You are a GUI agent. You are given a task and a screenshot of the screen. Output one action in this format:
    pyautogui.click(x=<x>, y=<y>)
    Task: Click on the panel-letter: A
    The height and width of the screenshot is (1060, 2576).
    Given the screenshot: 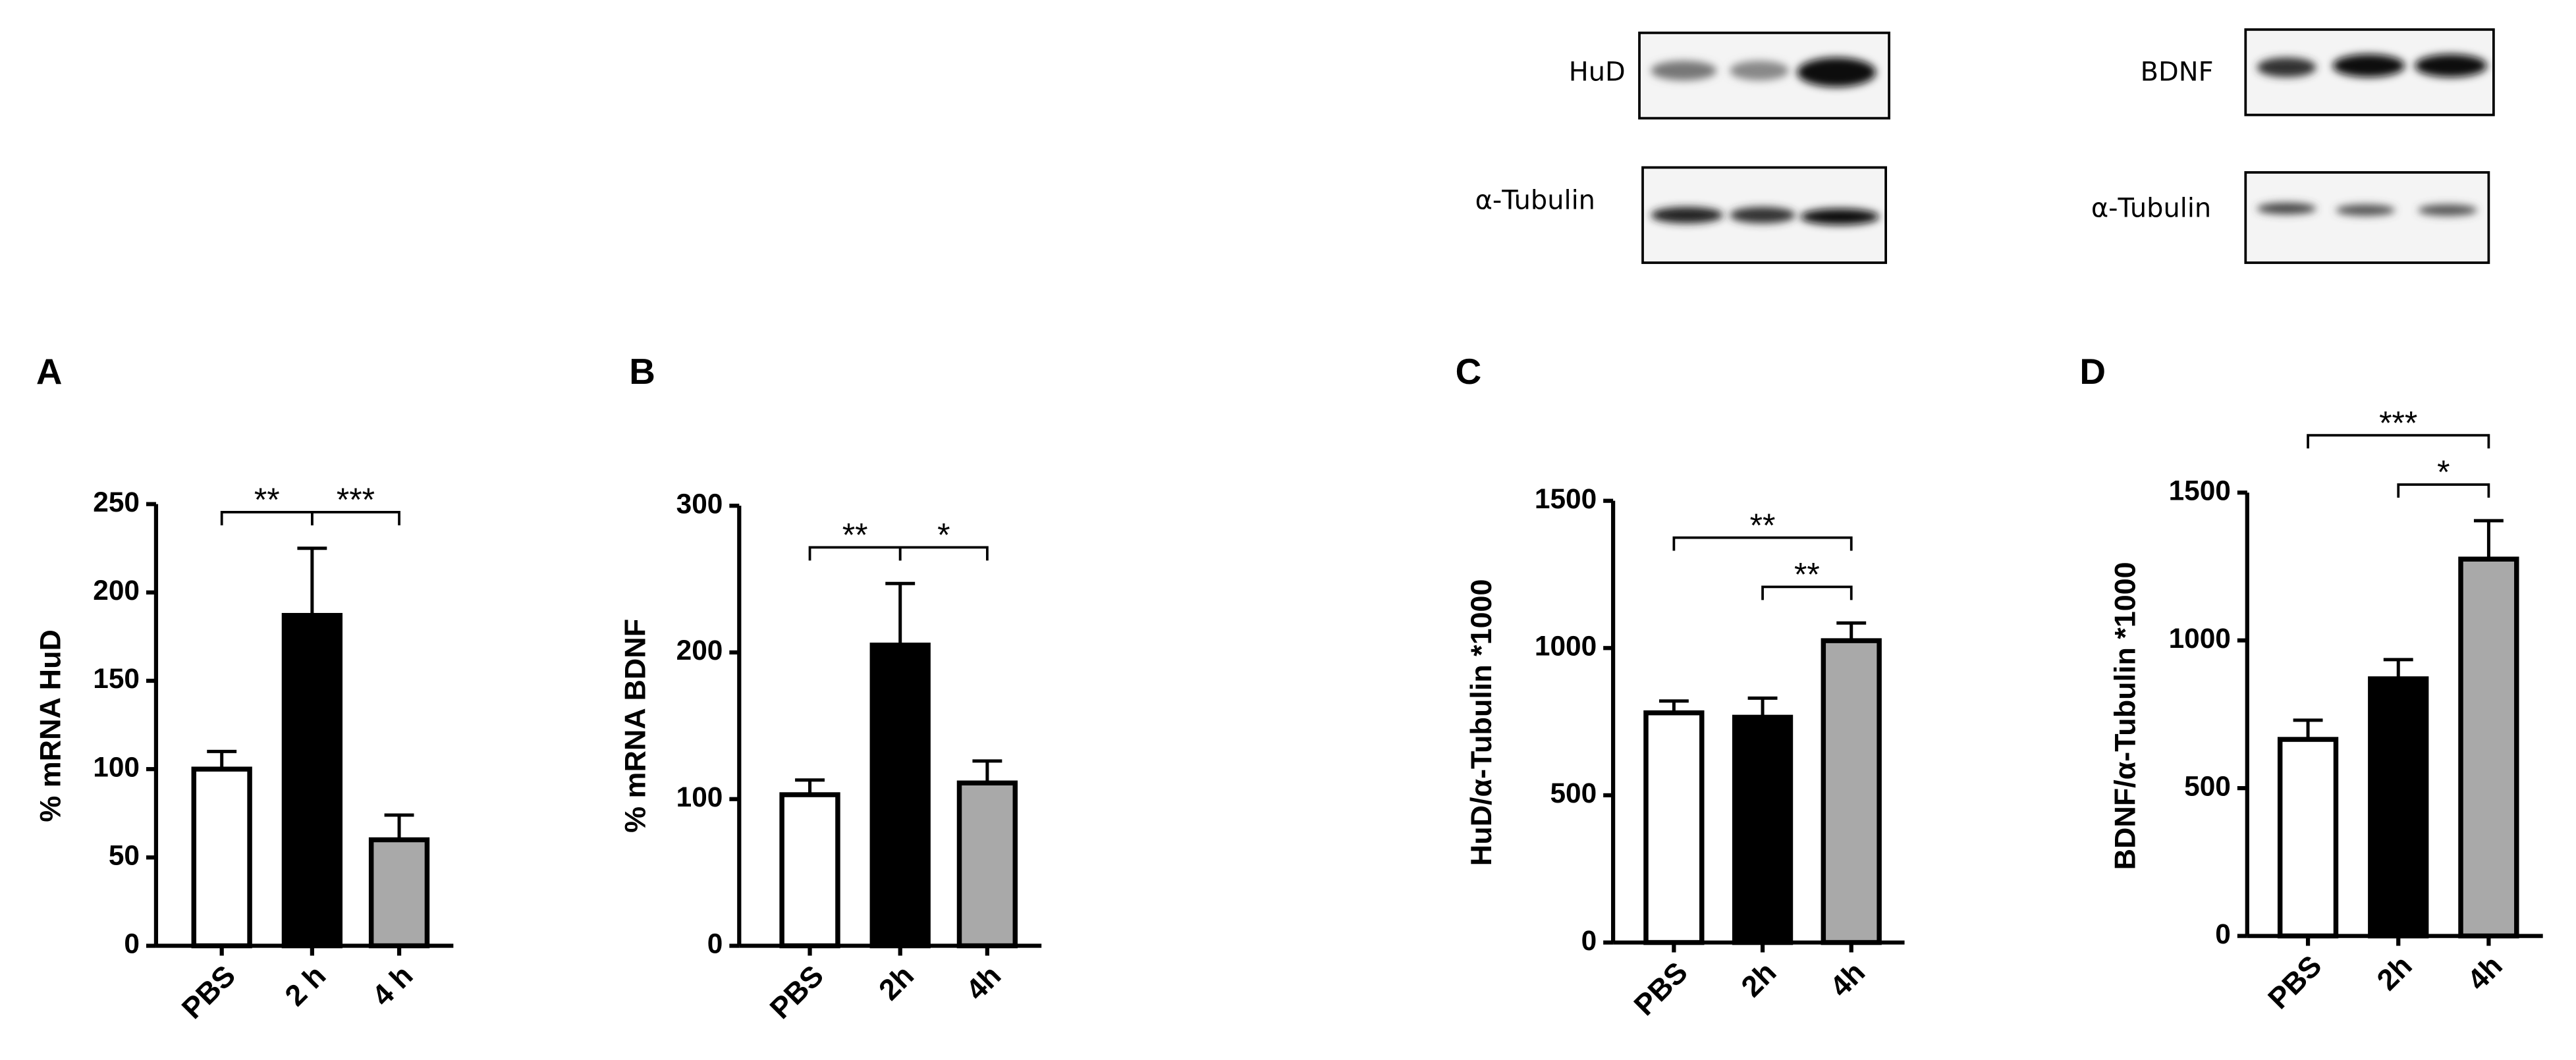 What is the action you would take?
    pyautogui.click(x=49, y=371)
    